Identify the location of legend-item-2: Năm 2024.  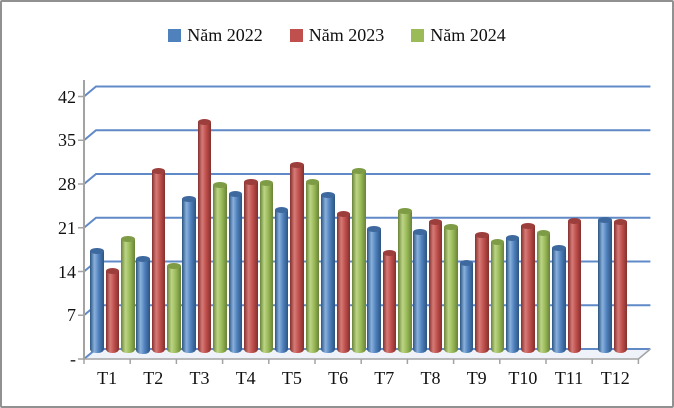
(458, 35).